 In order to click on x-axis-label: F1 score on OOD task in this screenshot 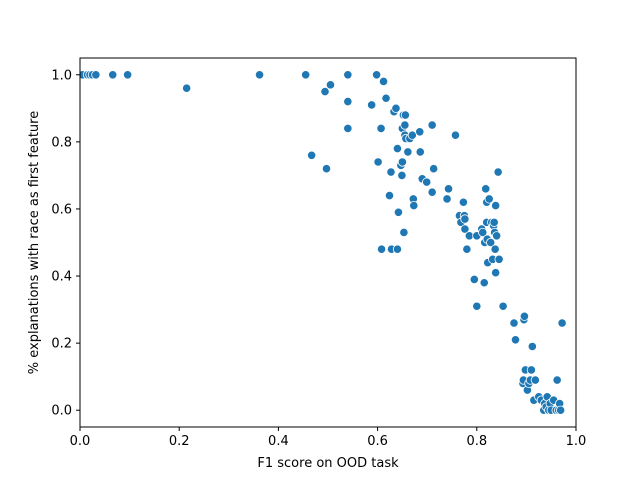, I will do `click(328, 463)`.